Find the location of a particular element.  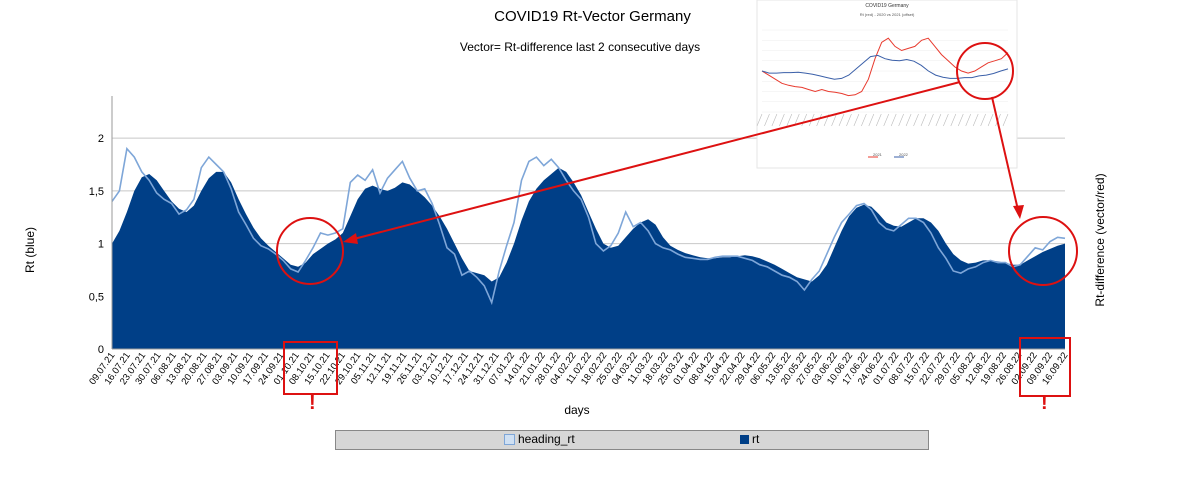

y-tick-label: 1,5 is located at coordinates (96, 192).